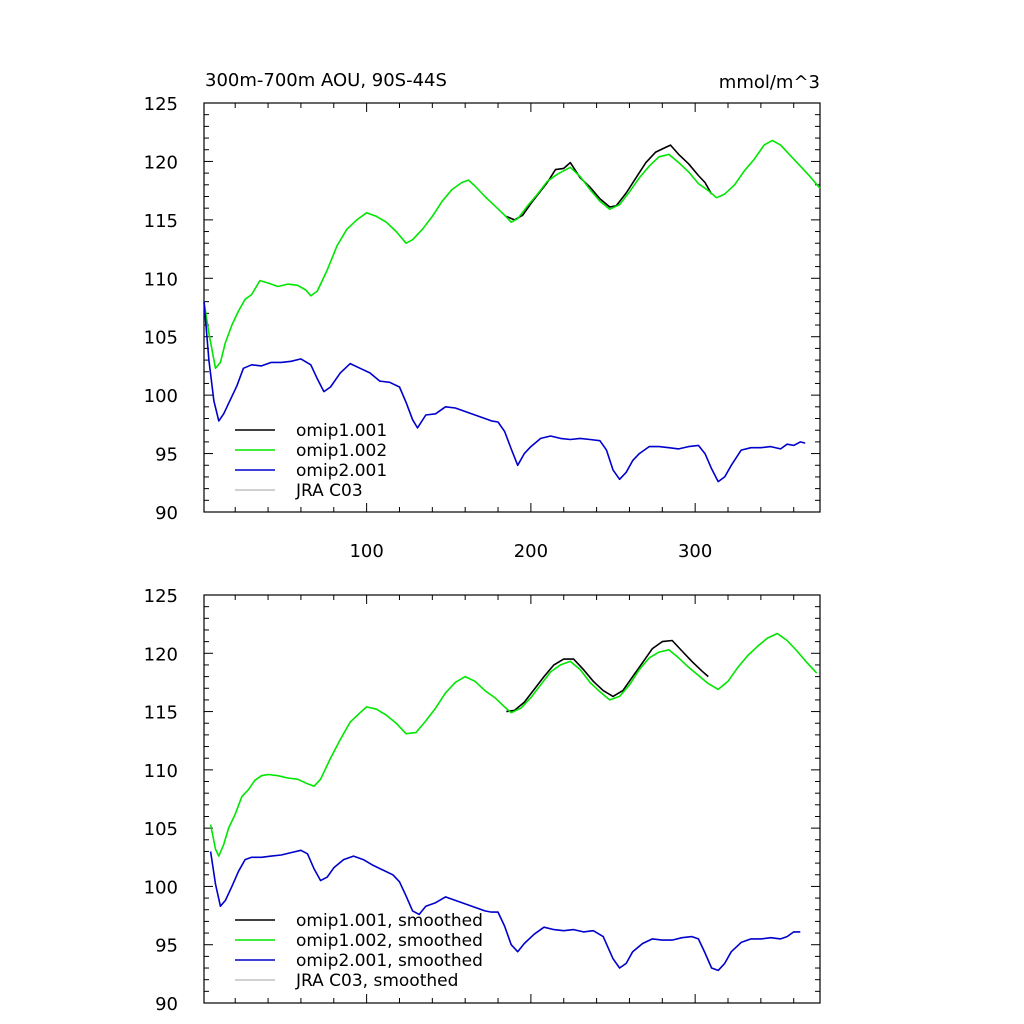 This screenshot has height=1024, width=1024. What do you see at coordinates (389, 961) in the screenshot?
I see `legend-label: omip2.001, smoothed` at bounding box center [389, 961].